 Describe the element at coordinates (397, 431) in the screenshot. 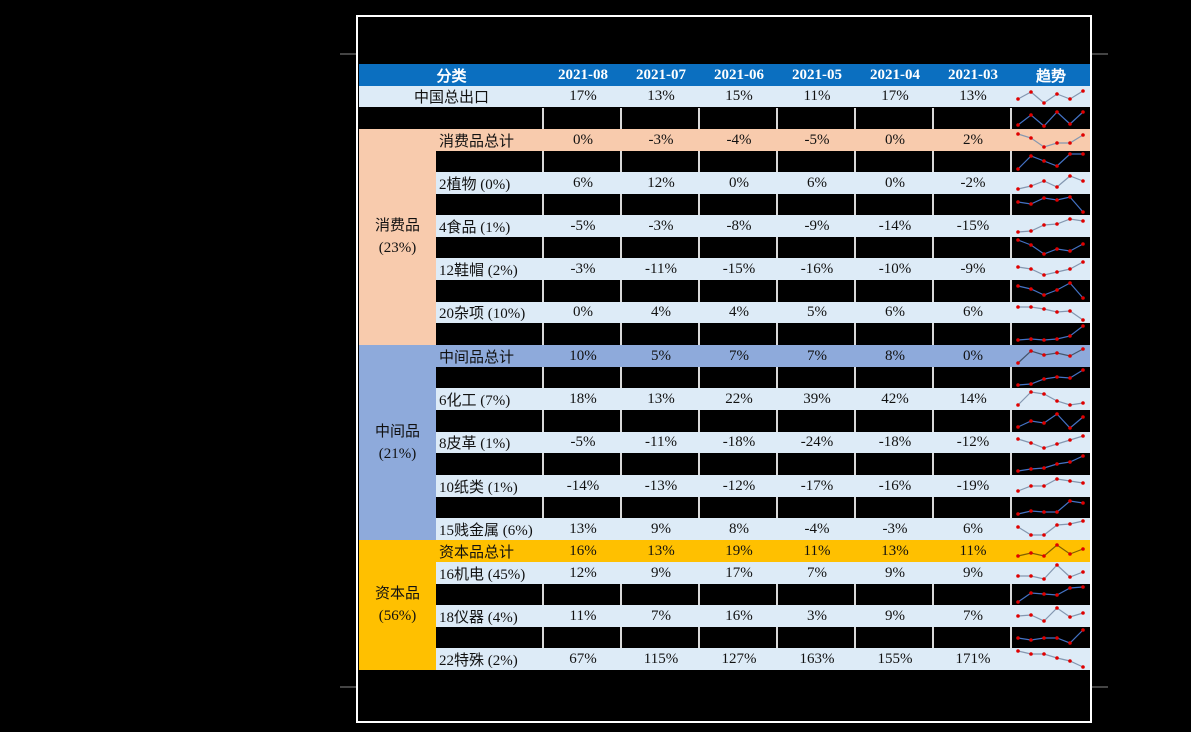

I see `group-label: 中间品` at that location.